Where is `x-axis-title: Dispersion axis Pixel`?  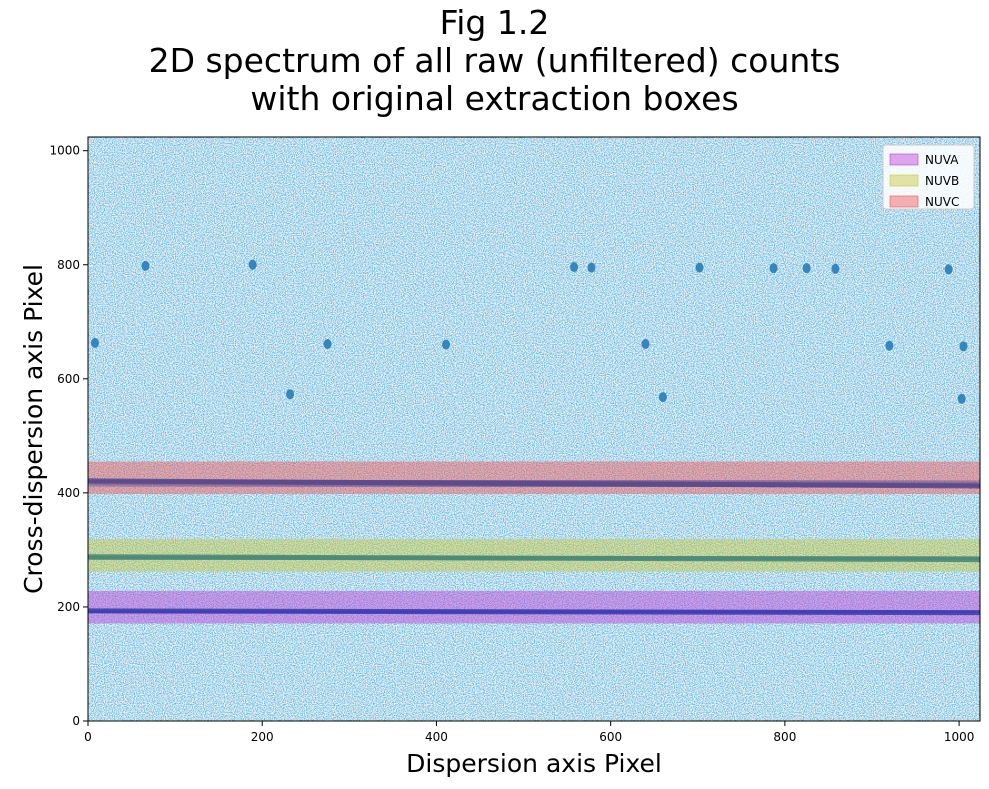 x-axis-title: Dispersion axis Pixel is located at coordinates (534, 763).